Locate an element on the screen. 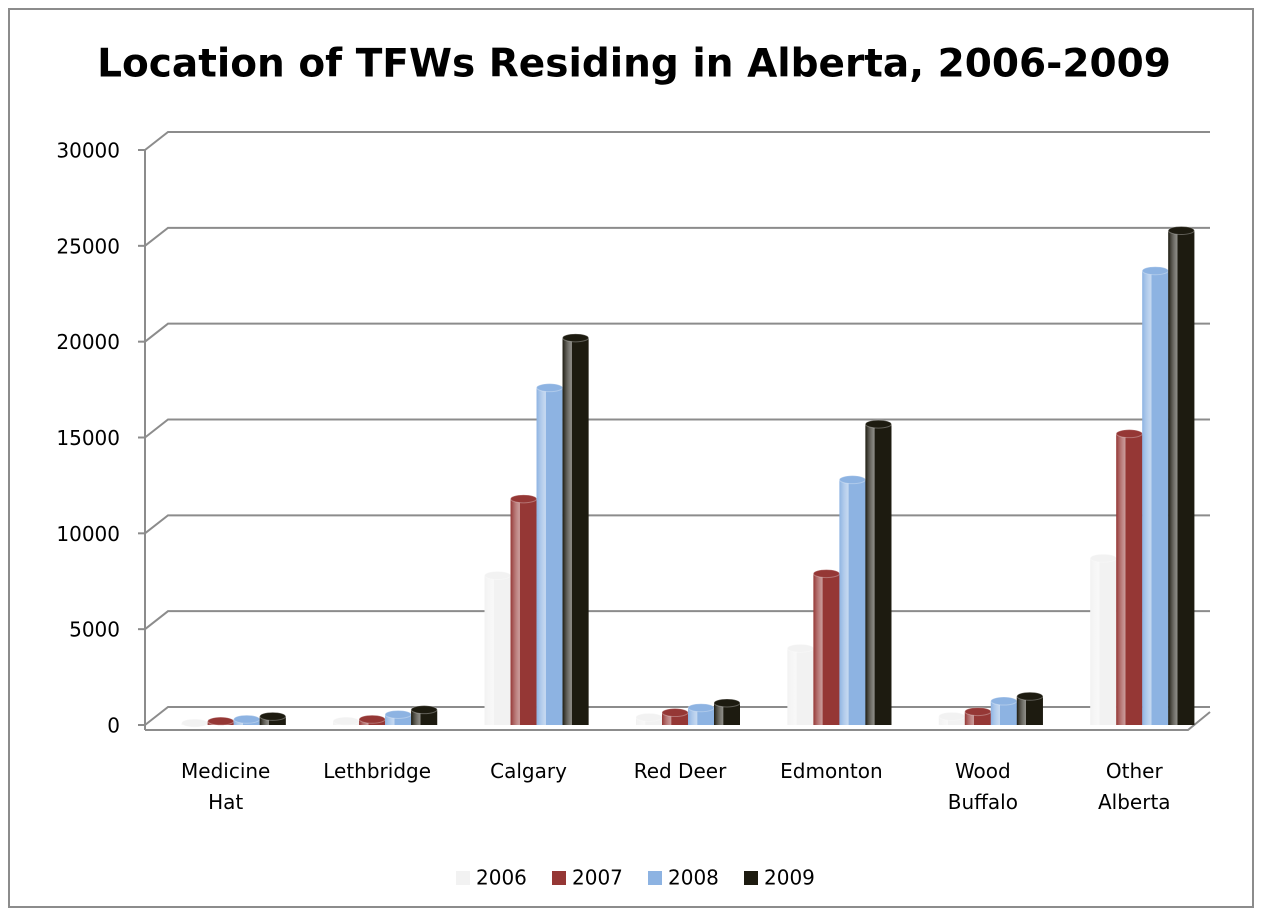 Image resolution: width=1264 pixels, height=912 pixels. legend-label: 2009 is located at coordinates (789, 878).